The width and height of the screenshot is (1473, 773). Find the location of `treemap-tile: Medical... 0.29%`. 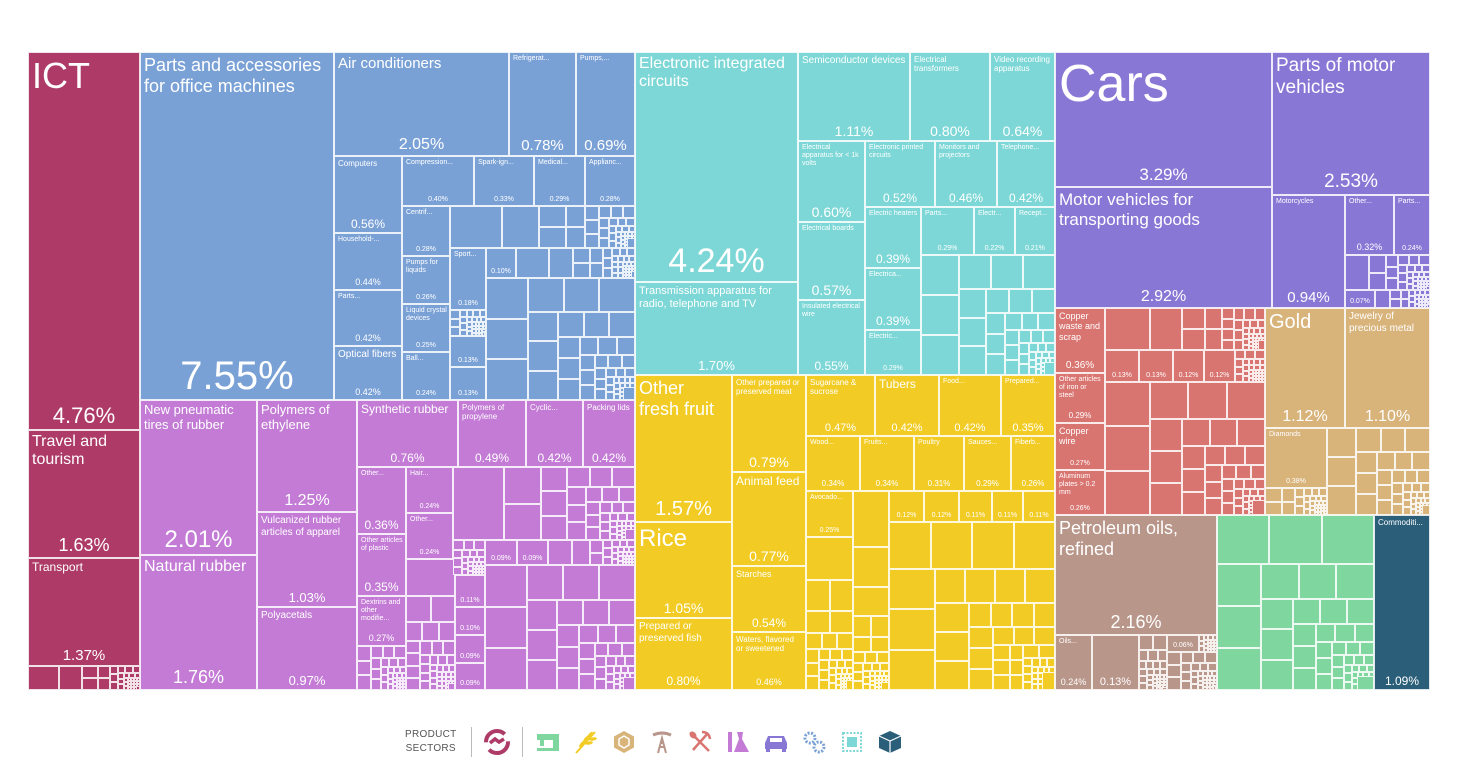

treemap-tile: Medical... 0.29% is located at coordinates (559, 181).